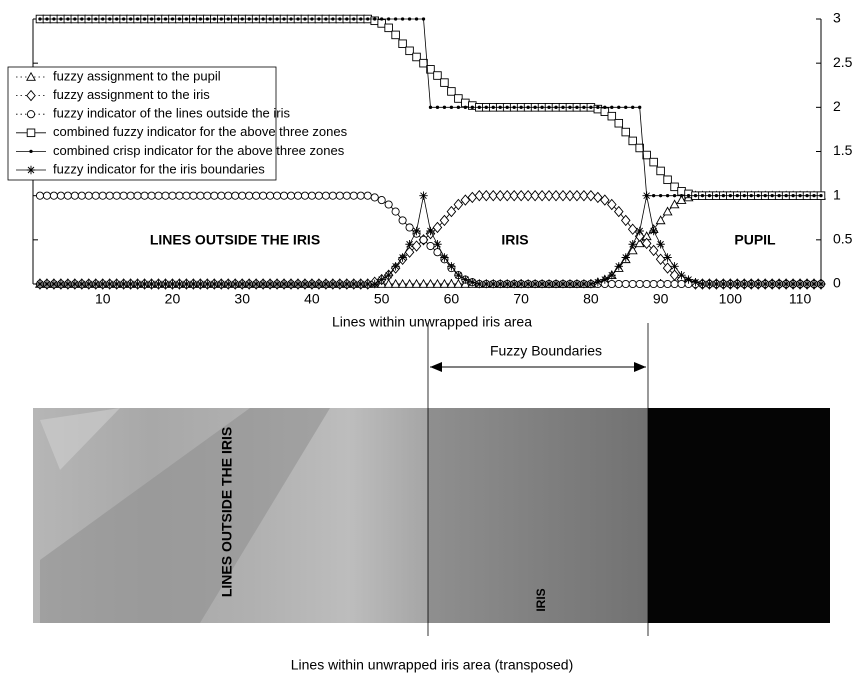 The height and width of the screenshot is (678, 864). I want to click on x-tick-label: 70, so click(521, 299).